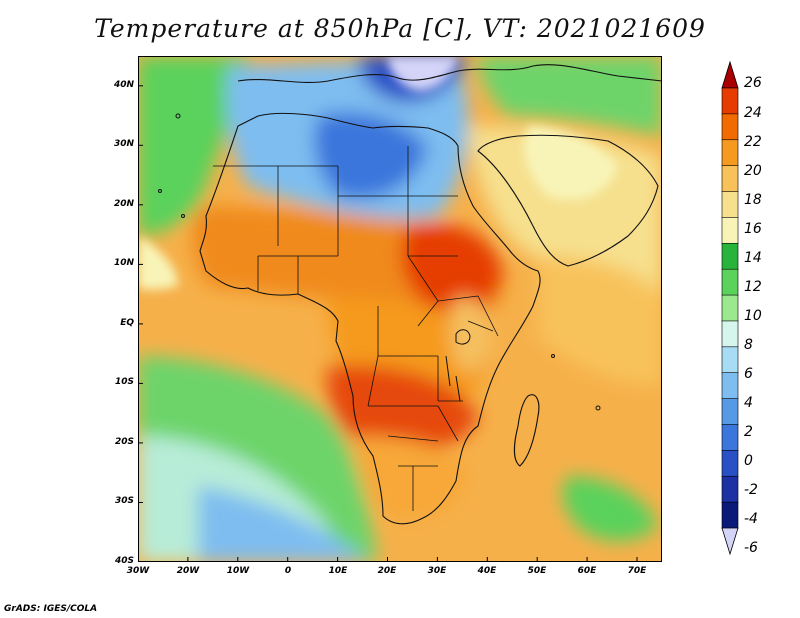 The height and width of the screenshot is (618, 800). I want to click on field-sahara-lavender, so click(423, 73).